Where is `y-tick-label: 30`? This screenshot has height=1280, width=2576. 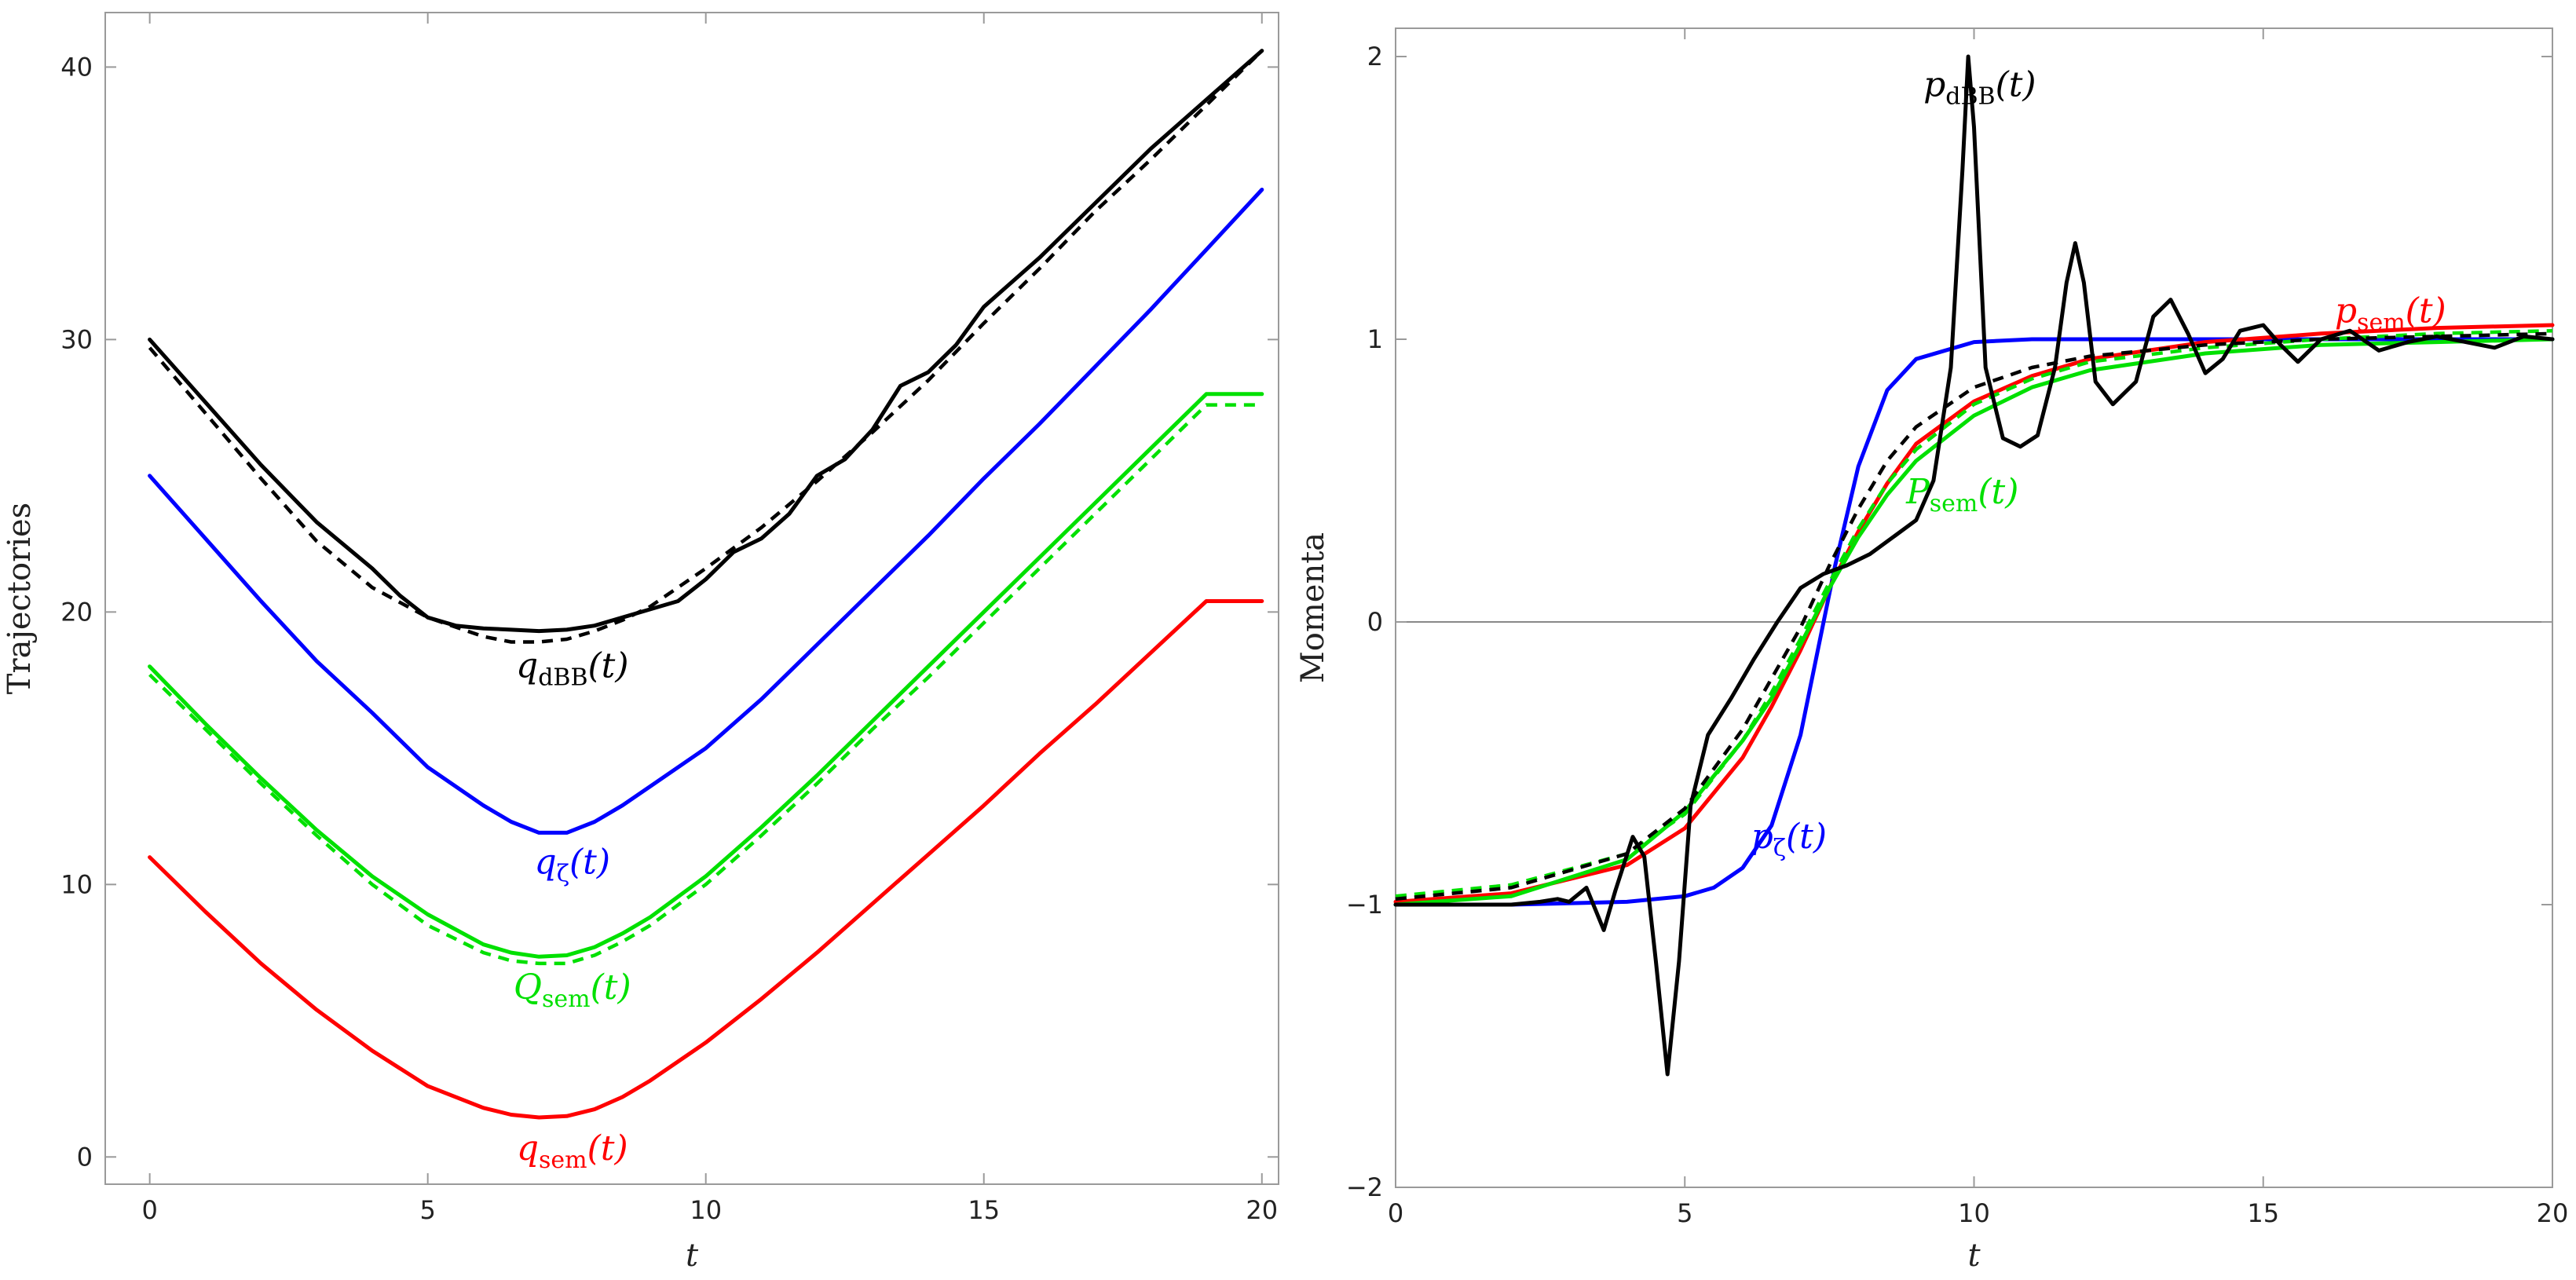
y-tick-label: 30 is located at coordinates (76, 339).